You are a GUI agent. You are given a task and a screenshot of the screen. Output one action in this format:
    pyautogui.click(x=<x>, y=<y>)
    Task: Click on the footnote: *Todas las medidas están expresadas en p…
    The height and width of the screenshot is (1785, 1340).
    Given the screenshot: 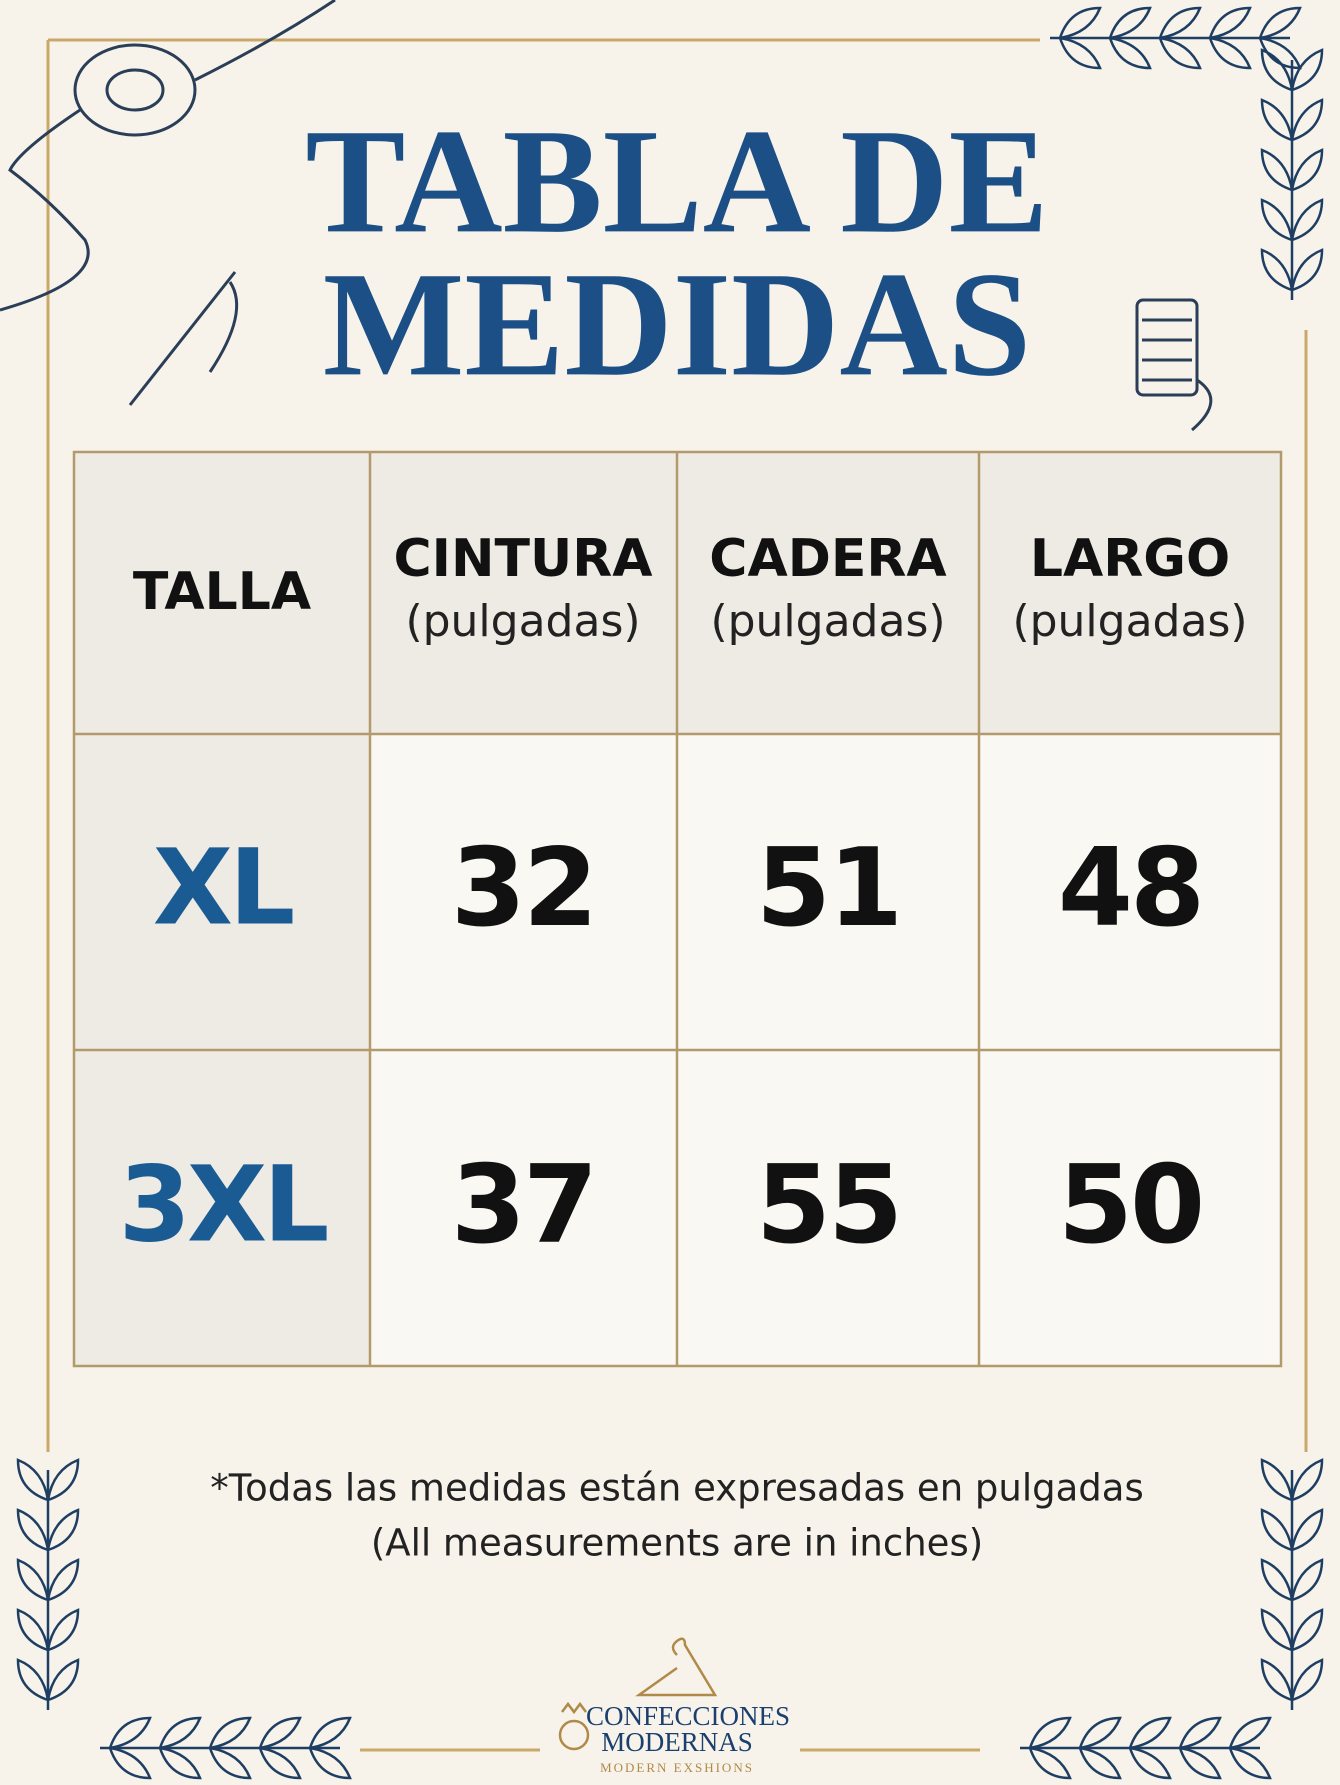 What is the action you would take?
    pyautogui.click(x=676, y=1488)
    